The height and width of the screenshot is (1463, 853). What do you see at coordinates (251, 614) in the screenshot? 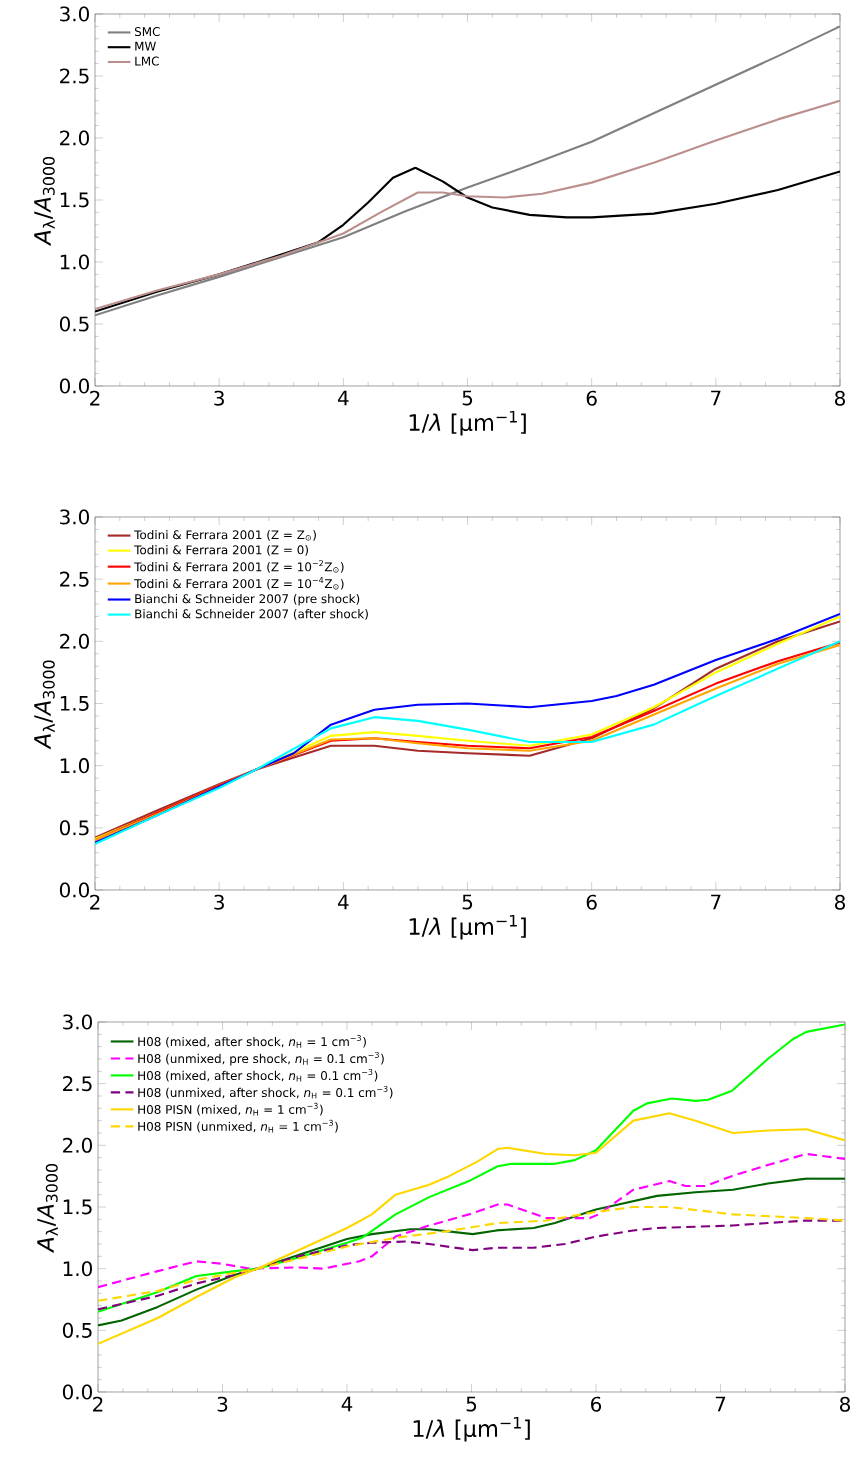
I see `legend-label: Bianchi & Schneider 2007 (after shock)` at bounding box center [251, 614].